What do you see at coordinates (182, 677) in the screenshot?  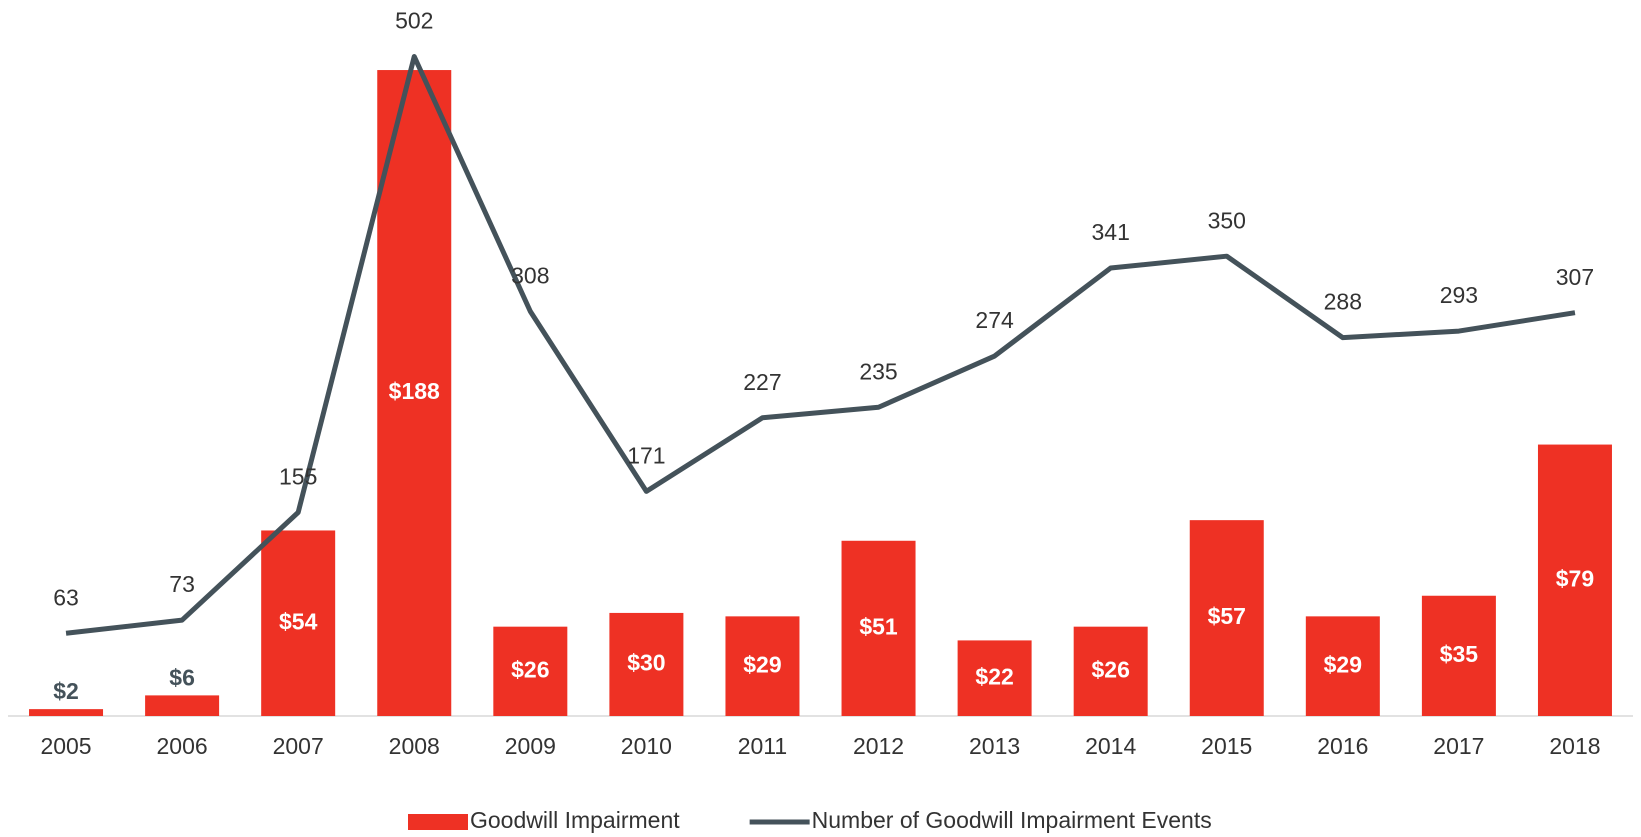 I see `bar-label: $6` at bounding box center [182, 677].